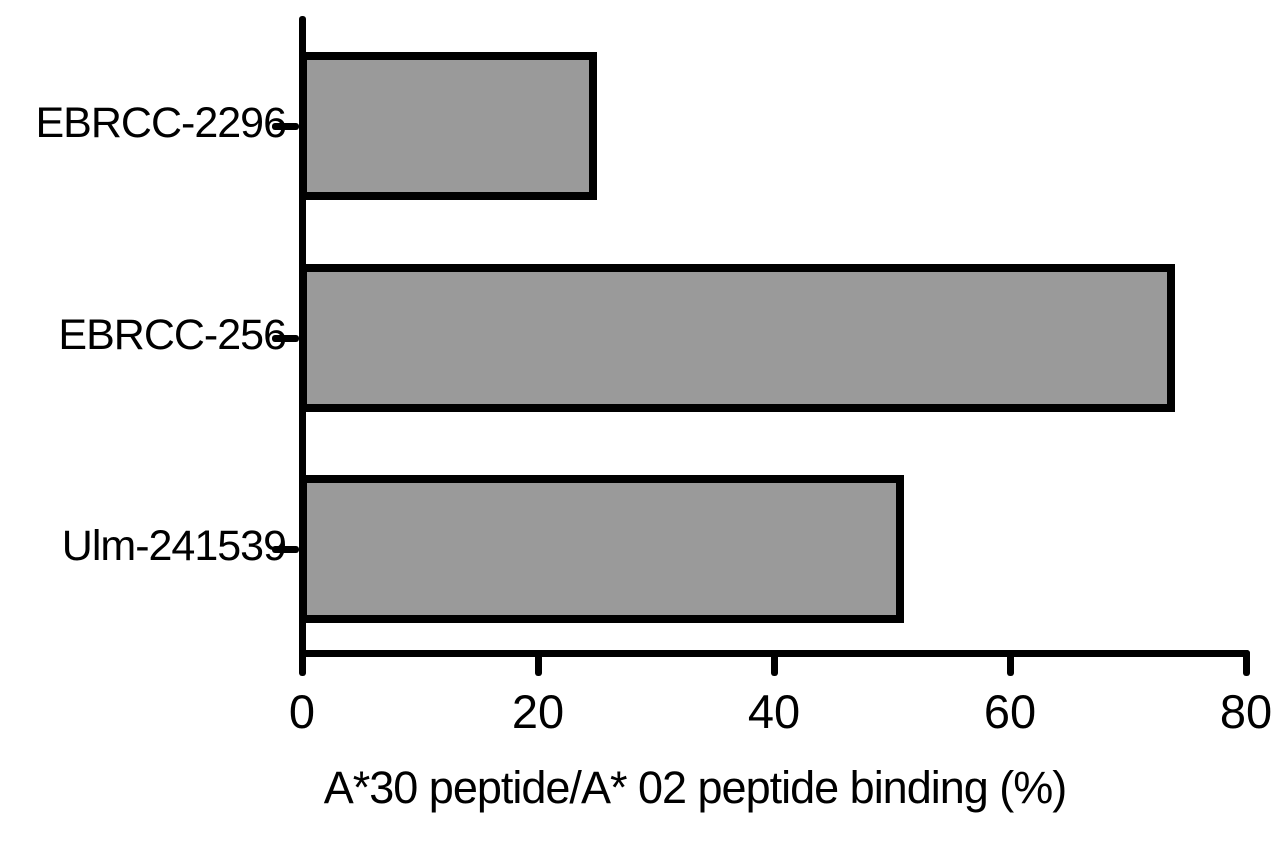  What do you see at coordinates (695, 787) in the screenshot?
I see `x-axis-title: A*30 peptide/A* 02 peptide binding (%)` at bounding box center [695, 787].